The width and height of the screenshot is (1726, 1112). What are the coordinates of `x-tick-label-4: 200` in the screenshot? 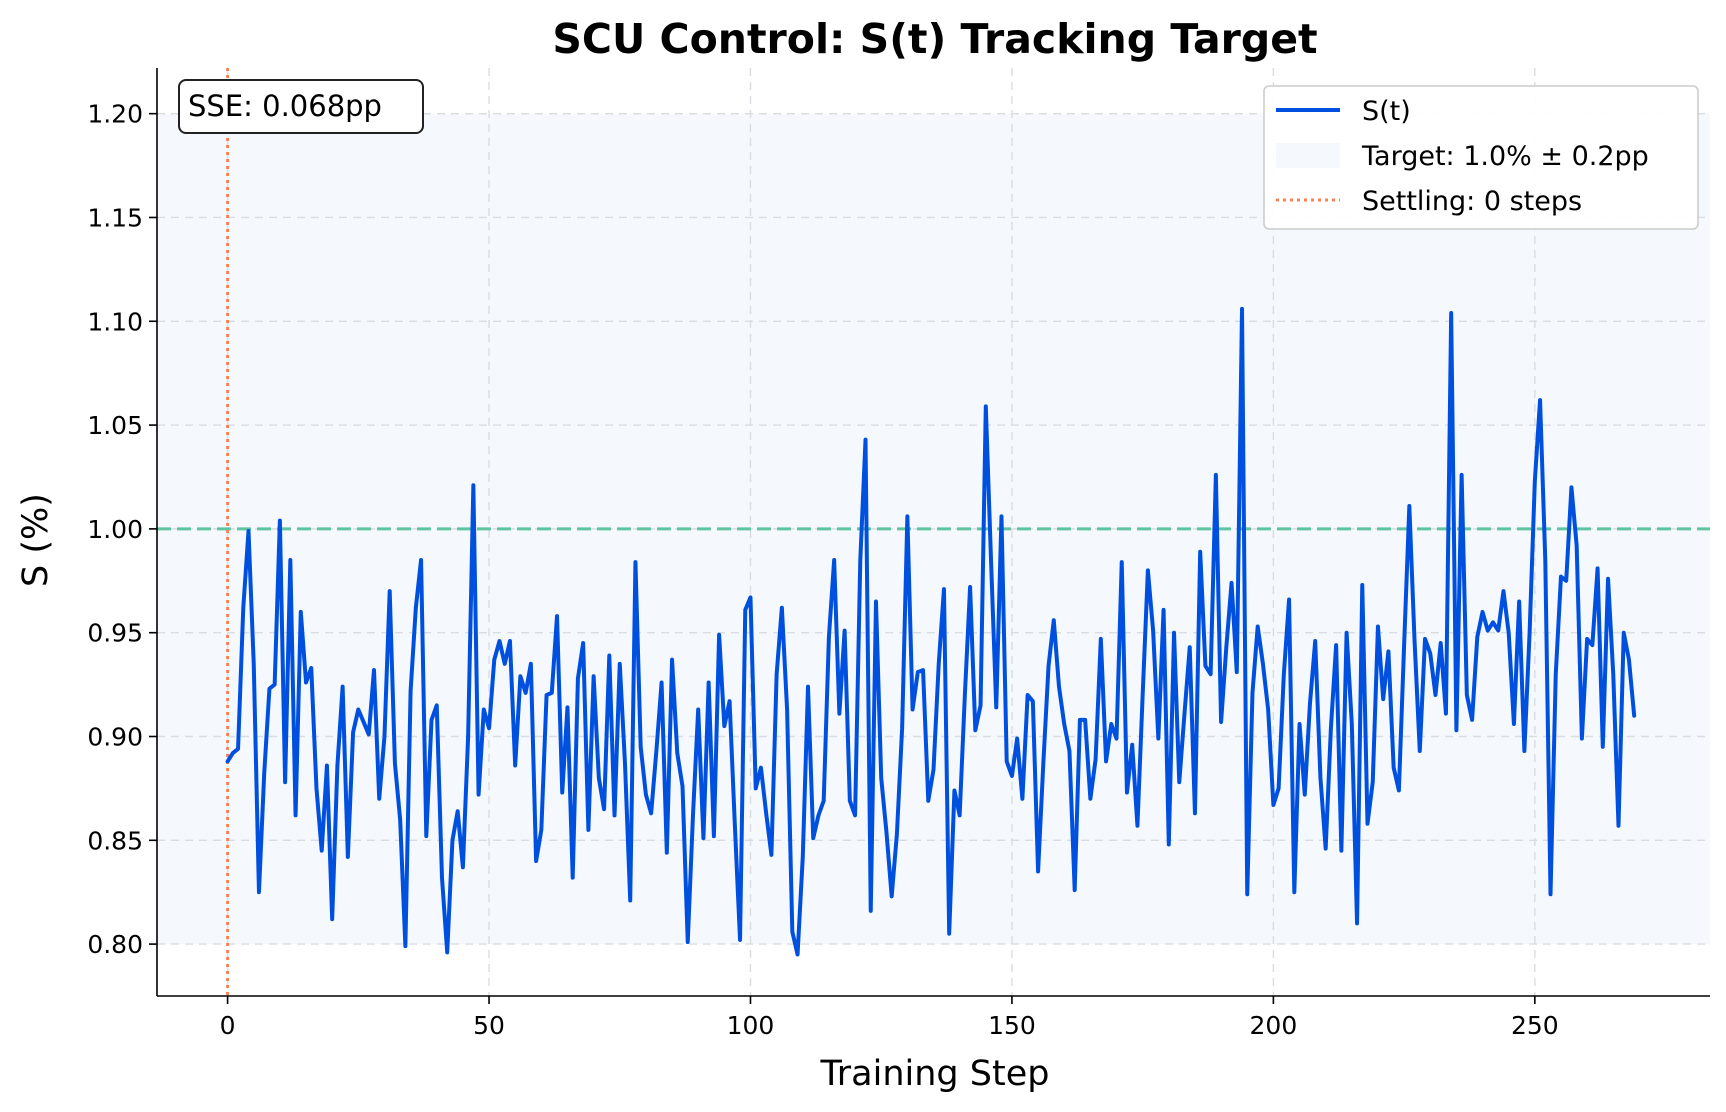 It's located at (1274, 1025).